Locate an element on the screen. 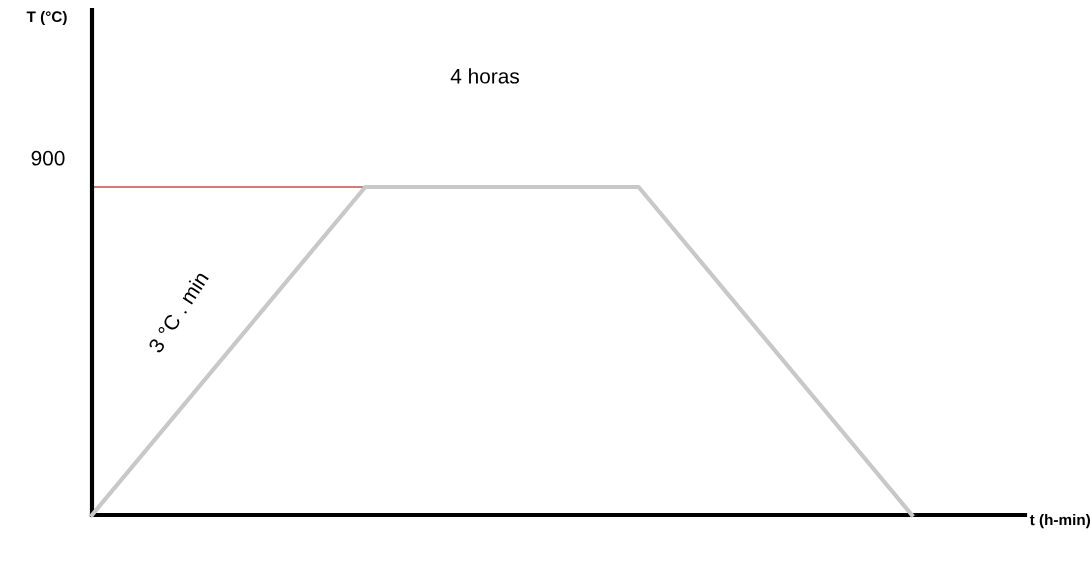  x-axis-title: t (h-min) is located at coordinates (1059, 521).